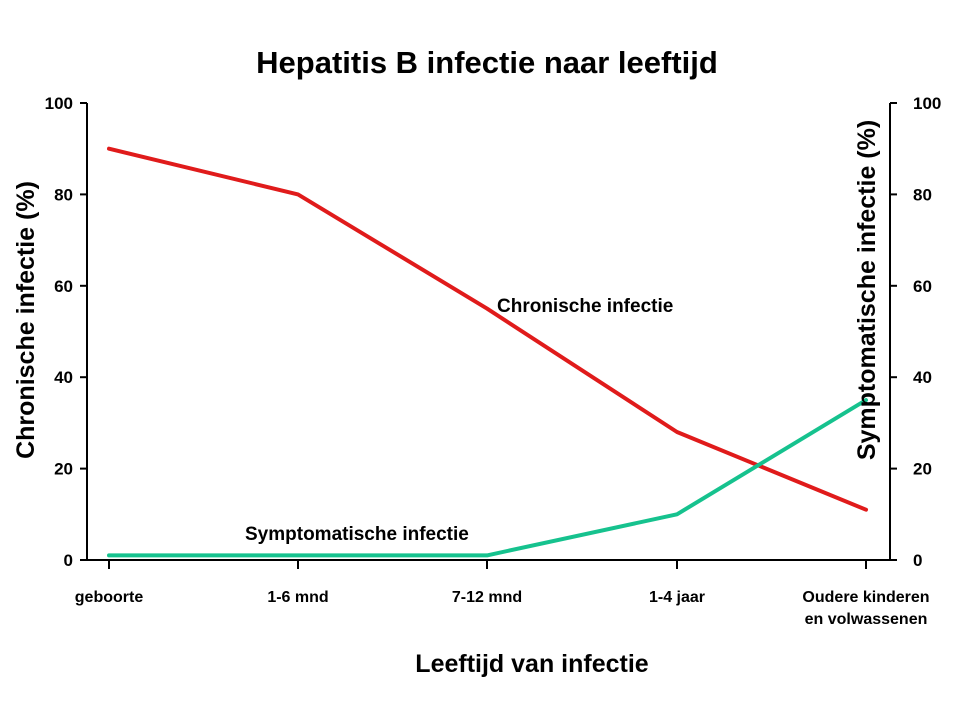 Image resolution: width=960 pixels, height=720 pixels. What do you see at coordinates (927, 103) in the screenshot?
I see `right-y-tick-label: 100` at bounding box center [927, 103].